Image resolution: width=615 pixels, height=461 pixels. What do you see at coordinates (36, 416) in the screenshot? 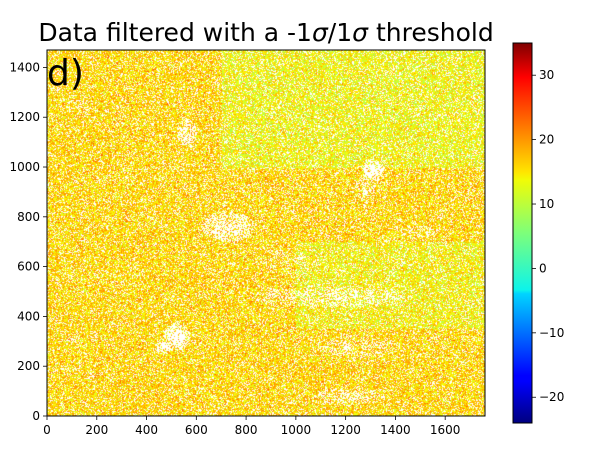
I see `y-tick-label: 0` at bounding box center [36, 416].